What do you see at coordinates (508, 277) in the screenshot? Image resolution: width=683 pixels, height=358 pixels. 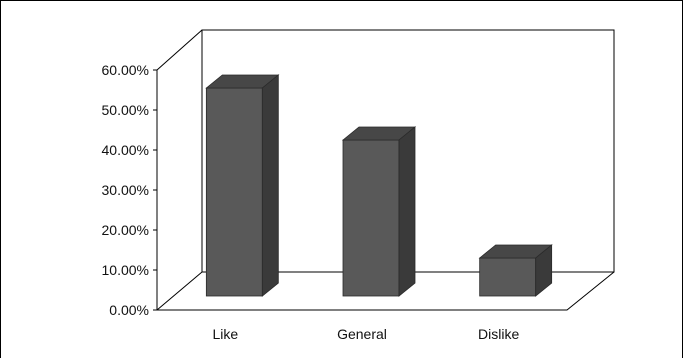 I see `bar-dislike` at bounding box center [508, 277].